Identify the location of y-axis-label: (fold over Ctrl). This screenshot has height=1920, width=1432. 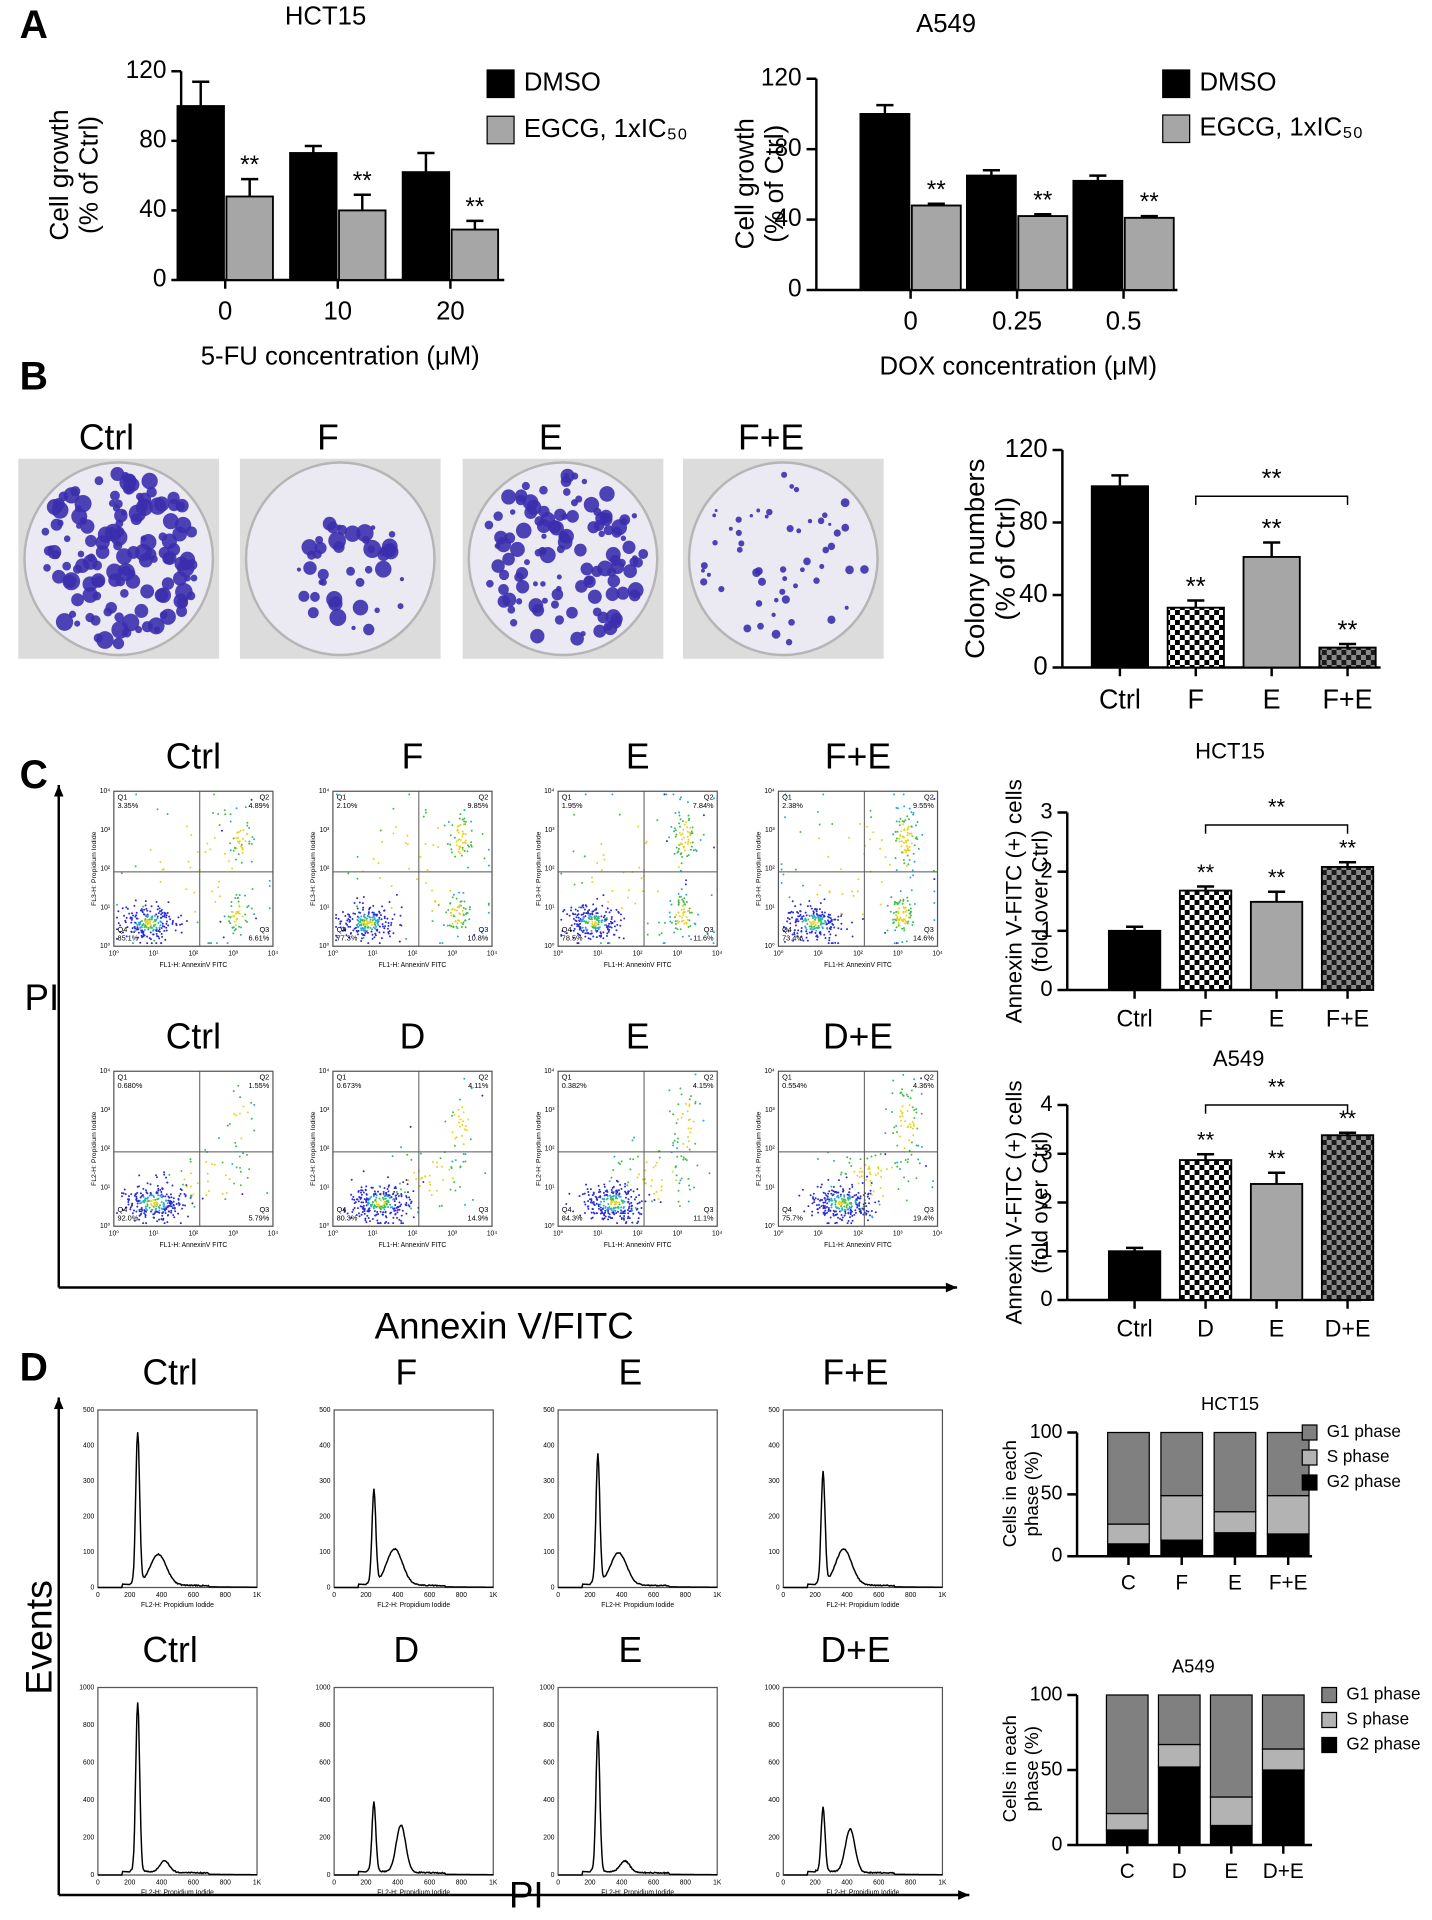
(1040, 901).